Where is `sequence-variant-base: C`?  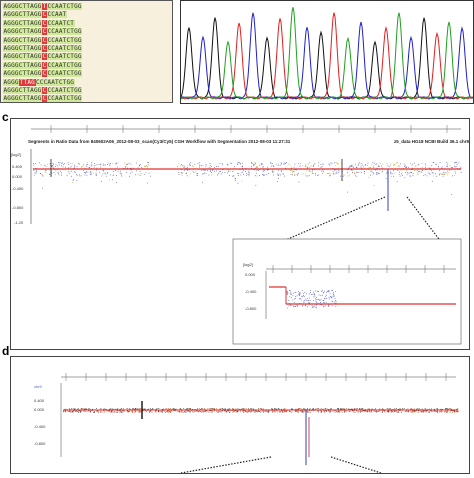 sequence-variant-base: C is located at coordinates (44, 23).